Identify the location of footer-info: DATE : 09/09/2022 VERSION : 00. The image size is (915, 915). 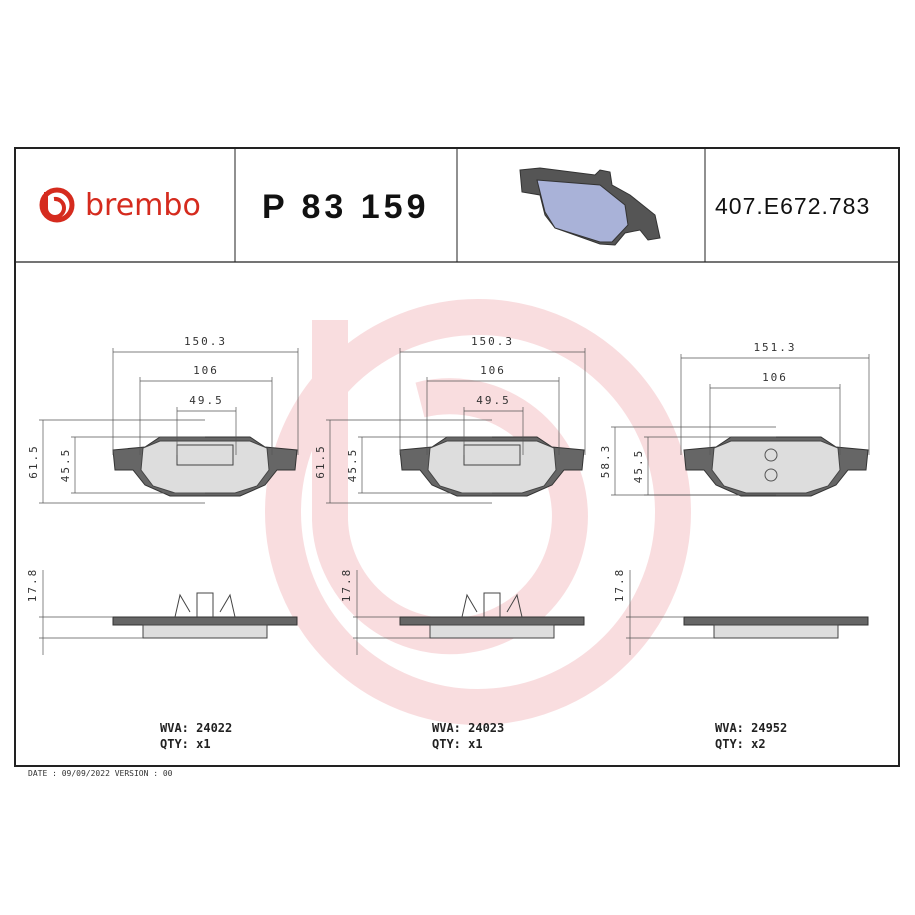
(100, 773).